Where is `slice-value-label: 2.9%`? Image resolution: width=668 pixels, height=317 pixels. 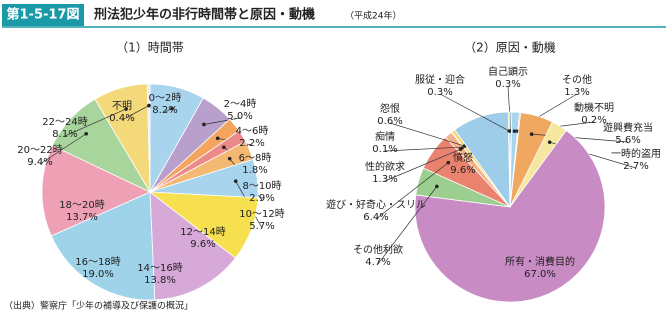
slice-value-label: 2.9% is located at coordinates (261, 198).